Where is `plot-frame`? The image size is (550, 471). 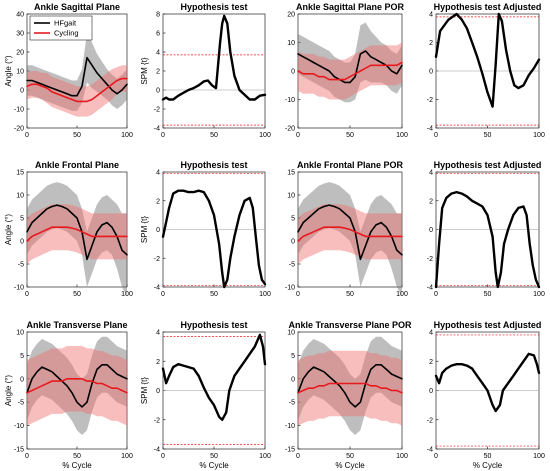 plot-frame is located at coordinates (214, 71).